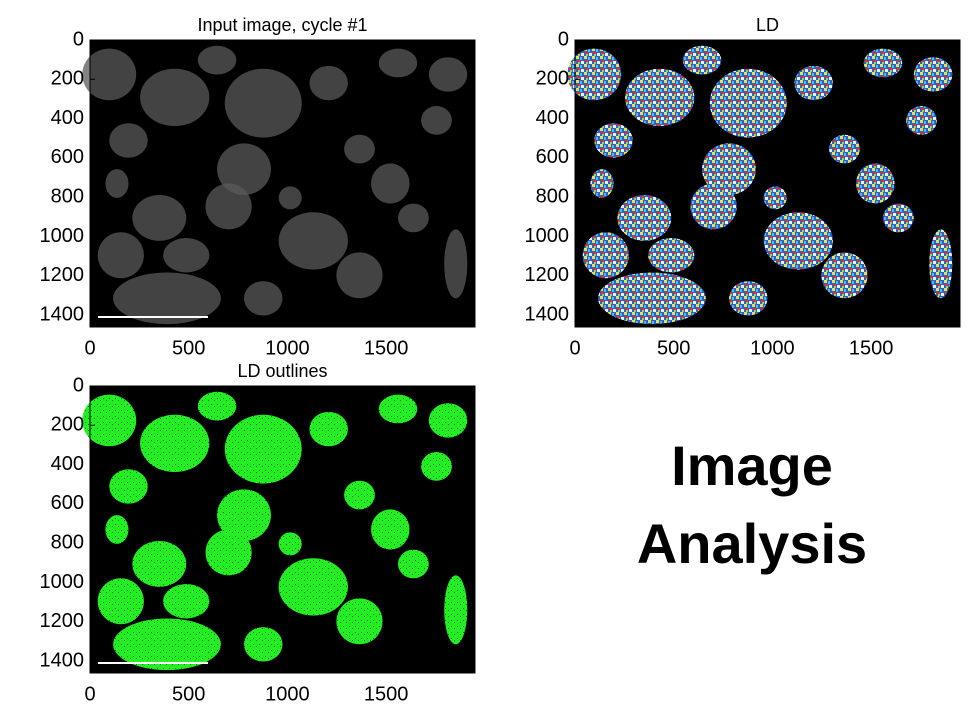 Image resolution: width=972 pixels, height=709 pixels. Describe the element at coordinates (282, 371) in the screenshot. I see `panel-title: LD outlines` at that location.